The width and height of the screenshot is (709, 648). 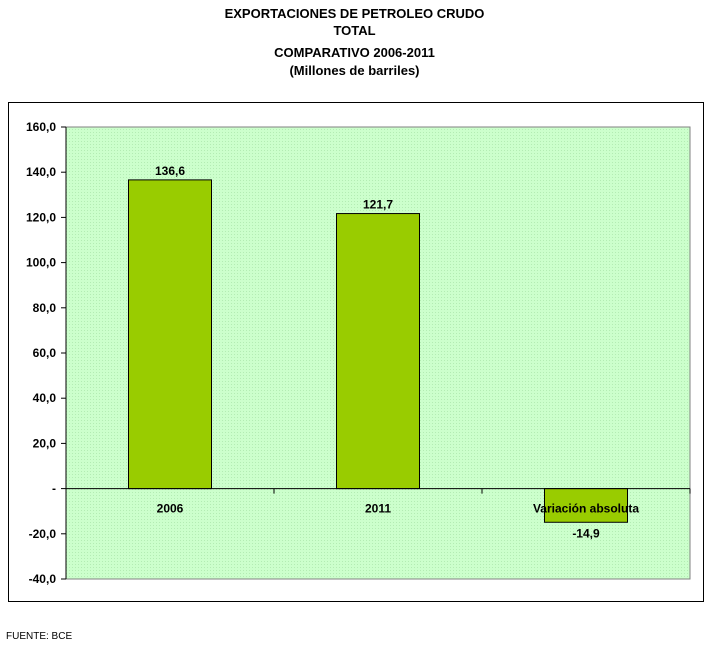 I want to click on y-tick-label: 120,0, so click(x=41, y=217).